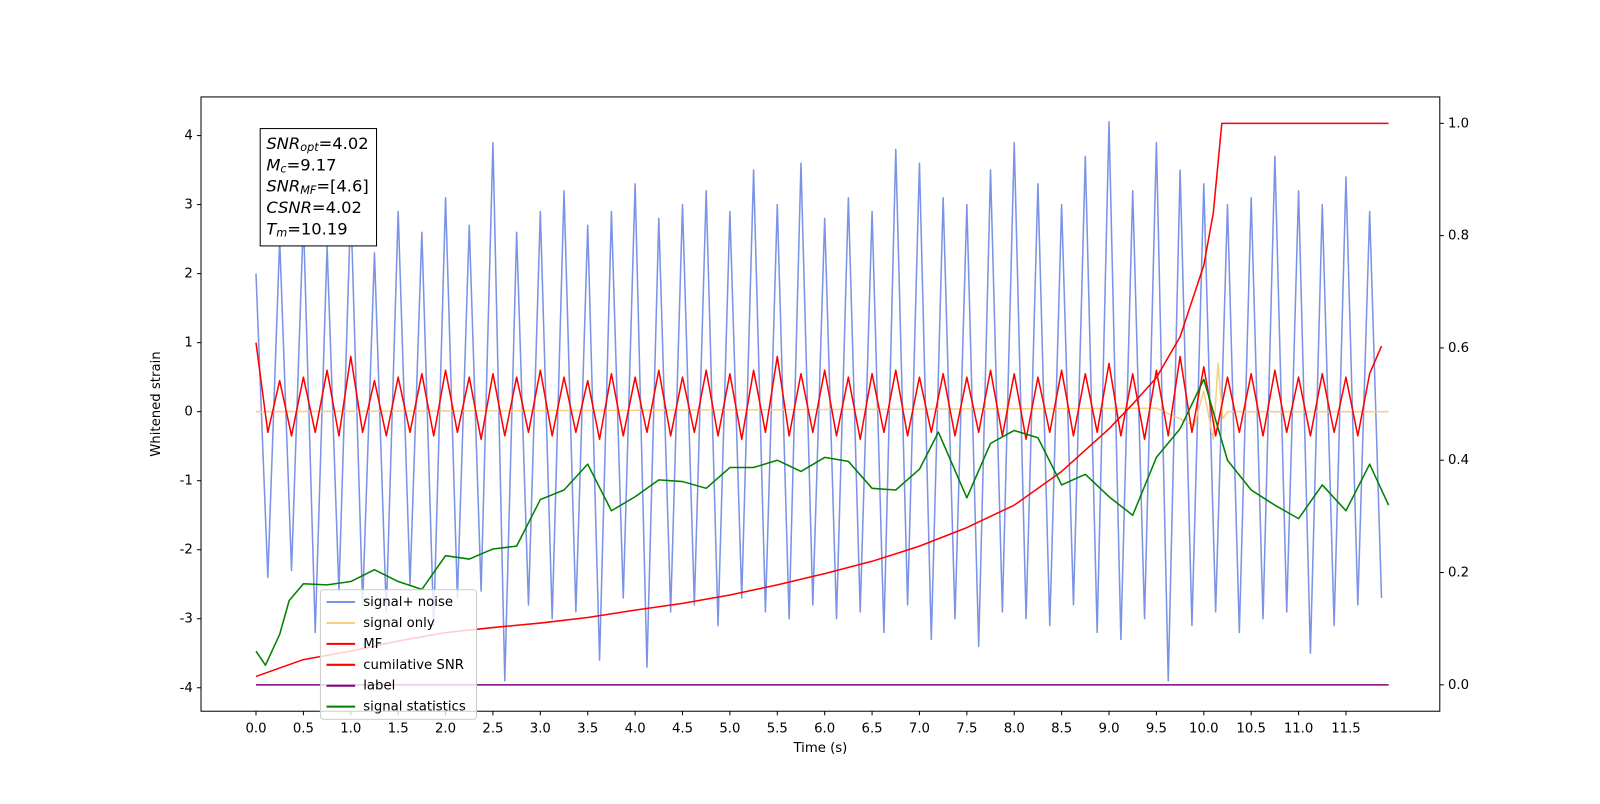  I want to click on annotation-symbol: CSNR, so click(289, 207).